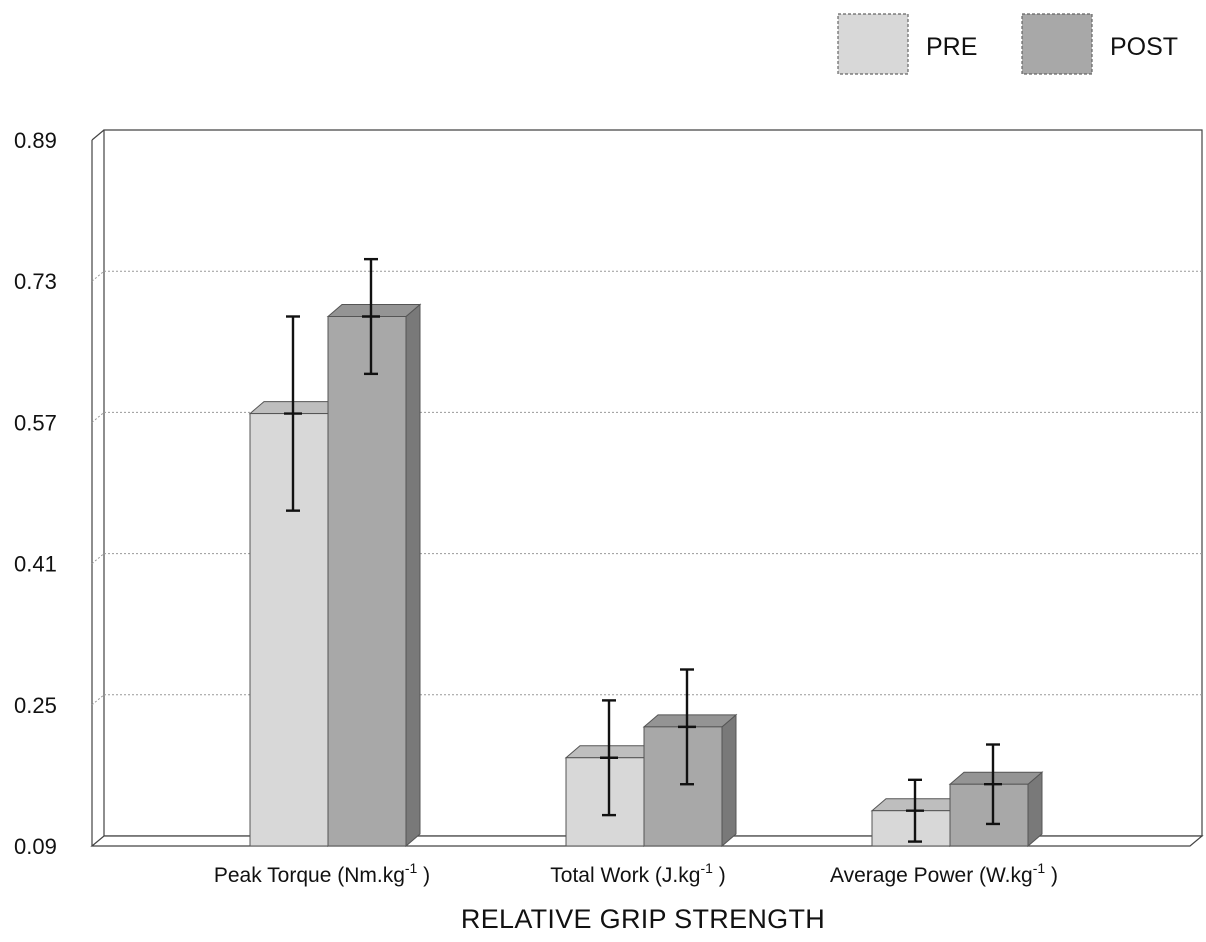 This screenshot has width=1206, height=942. Describe the element at coordinates (35, 422) in the screenshot. I see `y-tick-label: 0.57` at that location.